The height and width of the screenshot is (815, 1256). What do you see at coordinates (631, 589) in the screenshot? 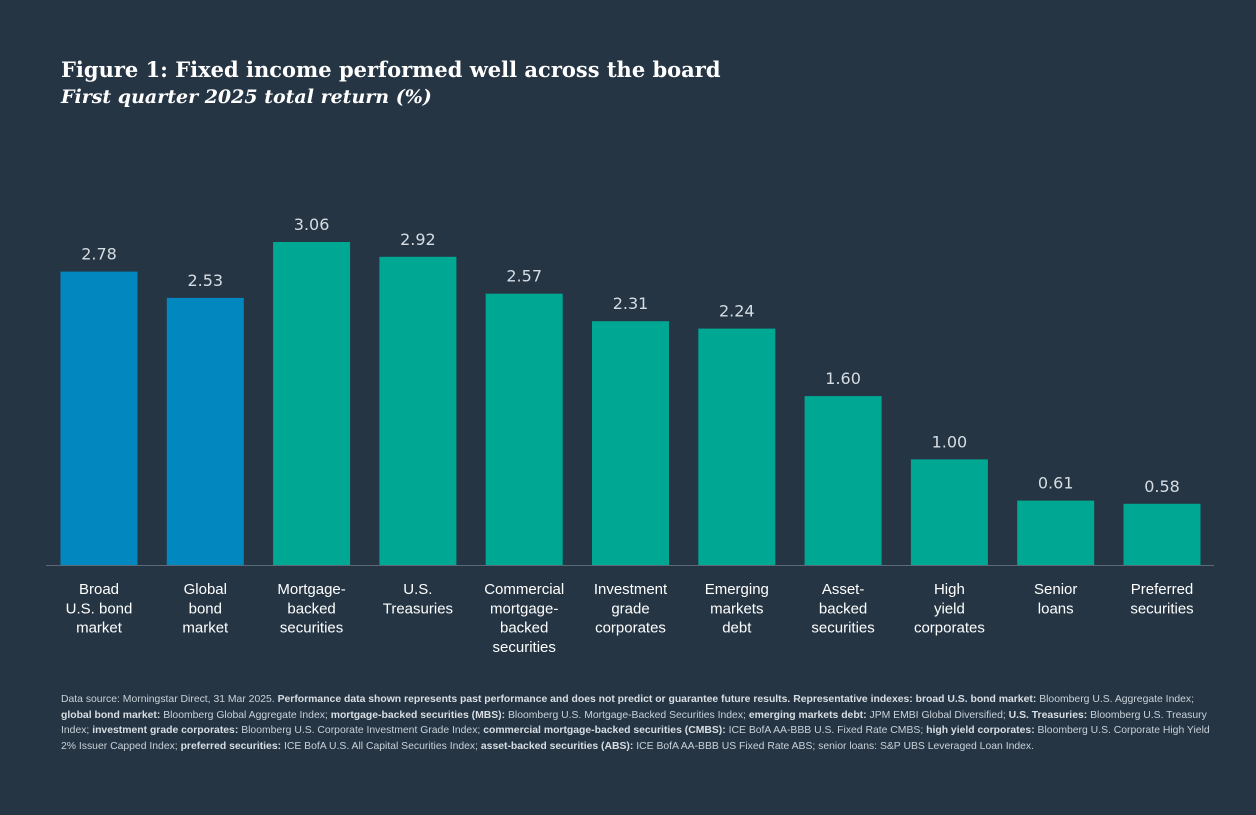
I see `category-label-line: Investment` at bounding box center [631, 589].